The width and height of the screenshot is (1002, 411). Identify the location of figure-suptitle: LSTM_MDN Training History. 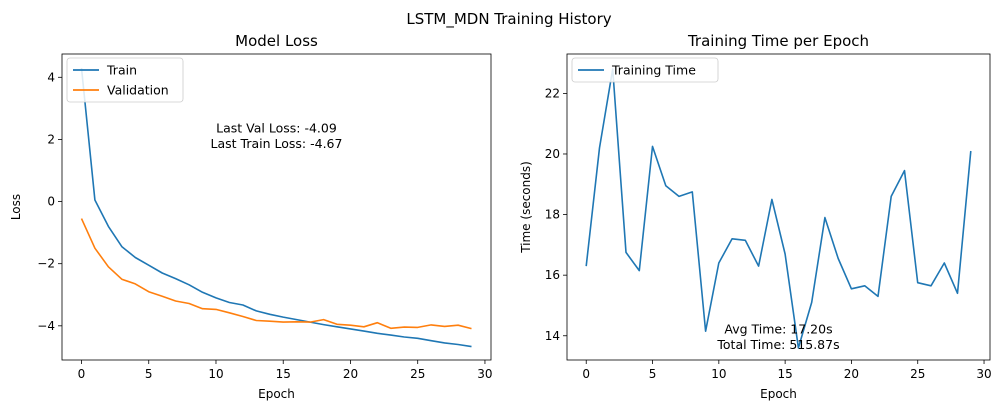
(508, 19).